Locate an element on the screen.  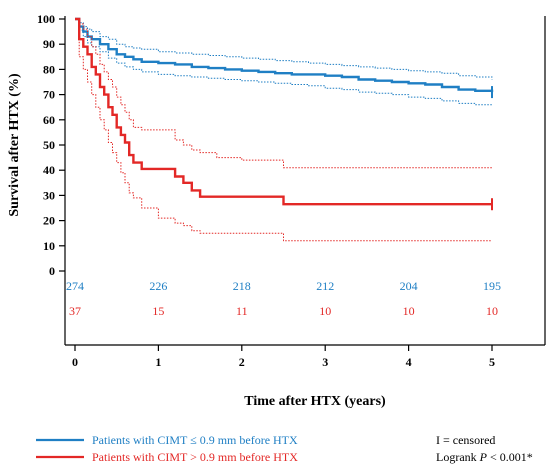
at-risk-high: 11 is located at coordinates (242, 311).